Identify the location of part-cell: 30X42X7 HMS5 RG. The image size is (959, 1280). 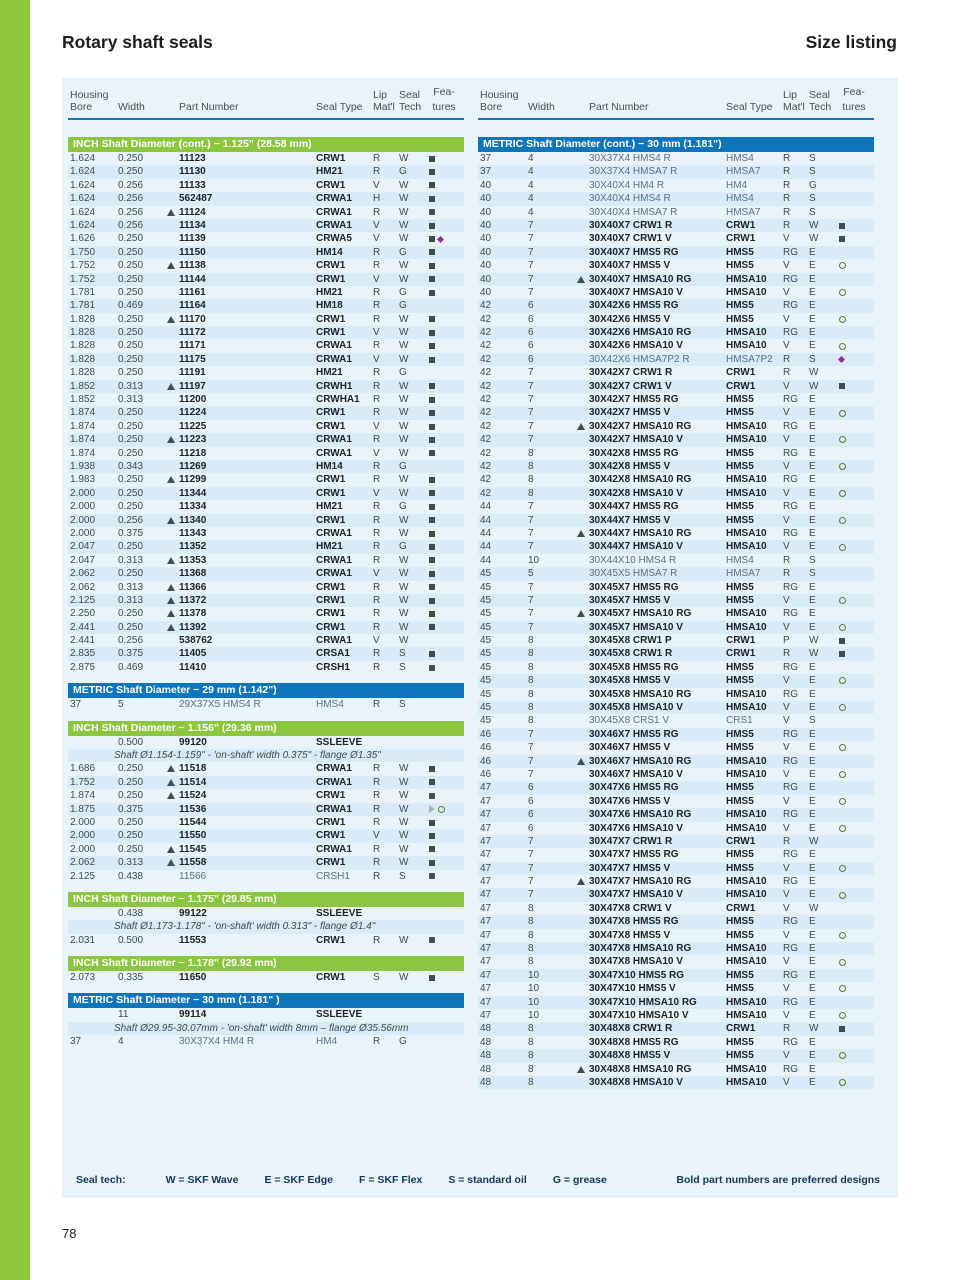
(651, 399).